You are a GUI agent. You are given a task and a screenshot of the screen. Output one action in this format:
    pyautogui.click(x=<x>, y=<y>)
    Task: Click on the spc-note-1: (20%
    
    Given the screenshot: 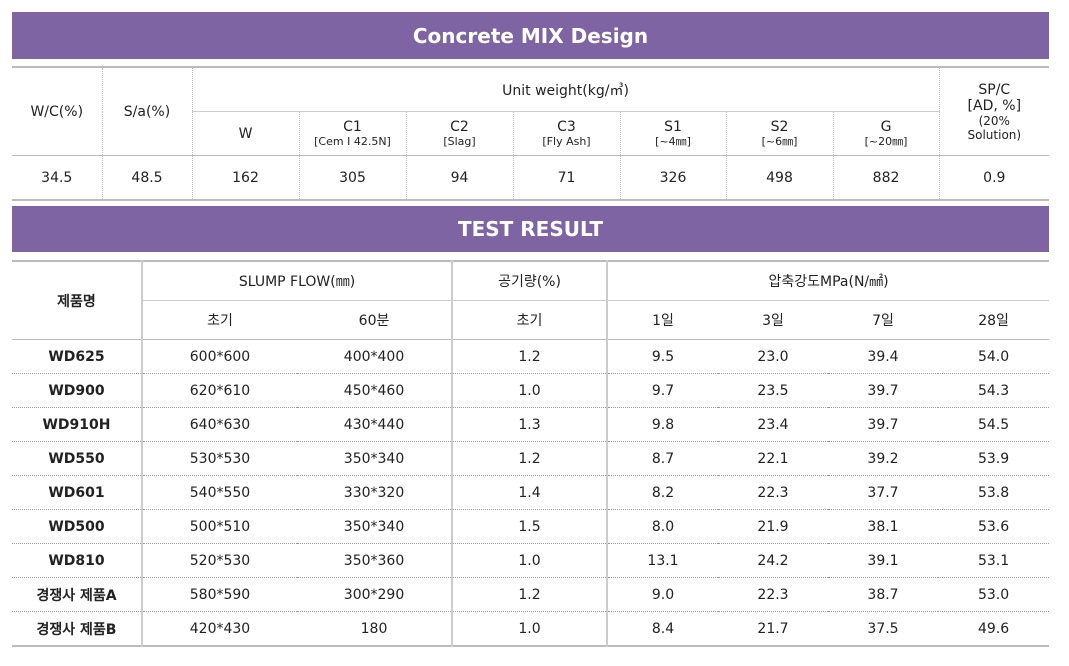 What is the action you would take?
    pyautogui.click(x=994, y=120)
    